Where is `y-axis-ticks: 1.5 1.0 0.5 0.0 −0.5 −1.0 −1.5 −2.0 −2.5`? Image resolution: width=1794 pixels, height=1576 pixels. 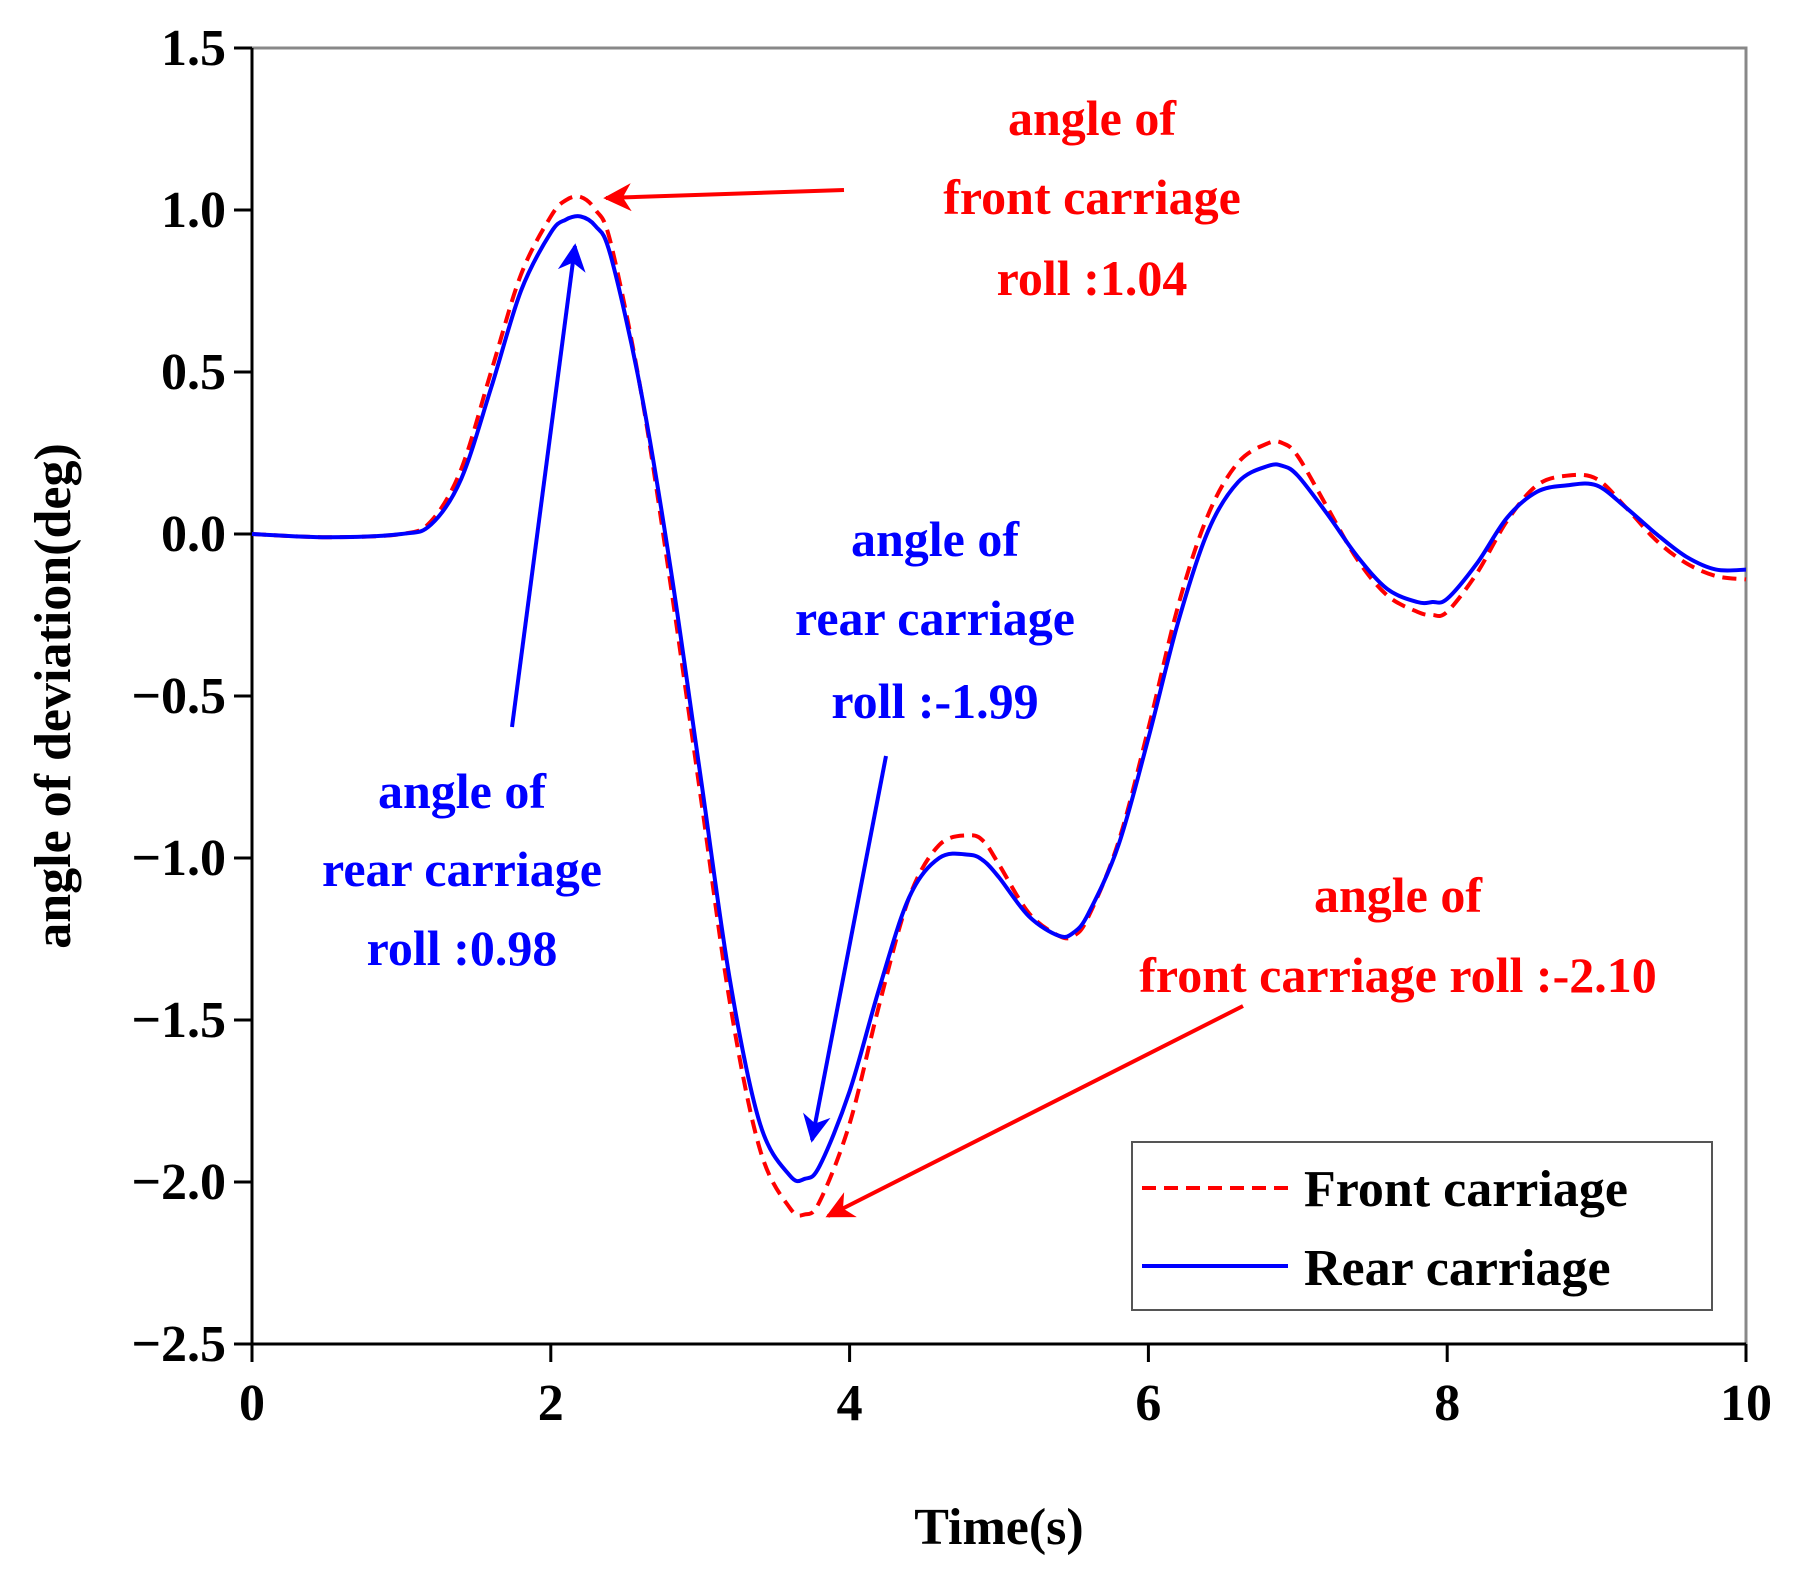
y-axis-ticks: 1.5 1.0 0.5 0.0 −0.5 −1.0 −1.5 −2.0 −2.5 is located at coordinates (191, 696).